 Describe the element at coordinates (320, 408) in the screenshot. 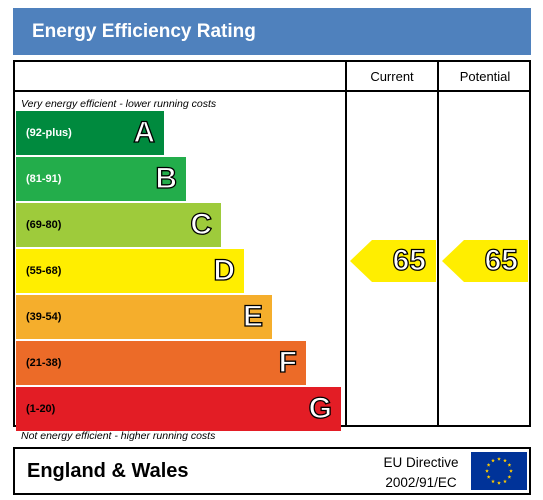

I see `band-letter: G` at that location.